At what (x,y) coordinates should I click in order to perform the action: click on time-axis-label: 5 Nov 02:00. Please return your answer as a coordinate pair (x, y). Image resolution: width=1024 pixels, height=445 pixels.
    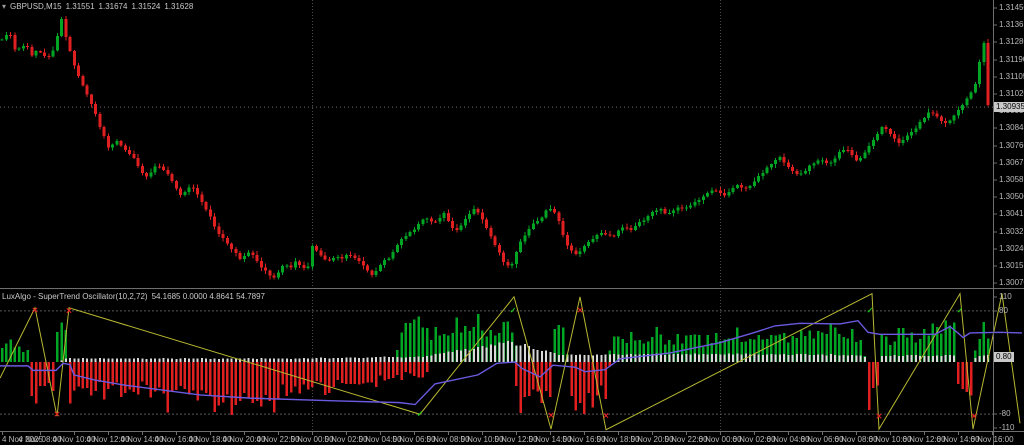
    Looking at the image, I should click on (346, 439).